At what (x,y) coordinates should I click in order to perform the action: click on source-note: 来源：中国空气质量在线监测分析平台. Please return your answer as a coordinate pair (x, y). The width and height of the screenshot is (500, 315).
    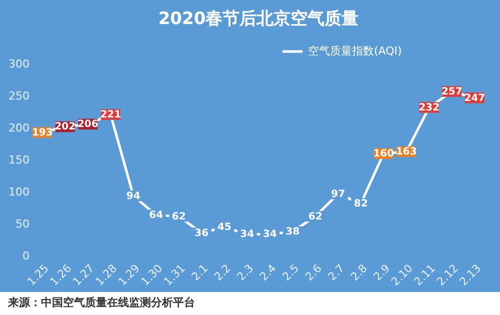
    Looking at the image, I should click on (101, 303).